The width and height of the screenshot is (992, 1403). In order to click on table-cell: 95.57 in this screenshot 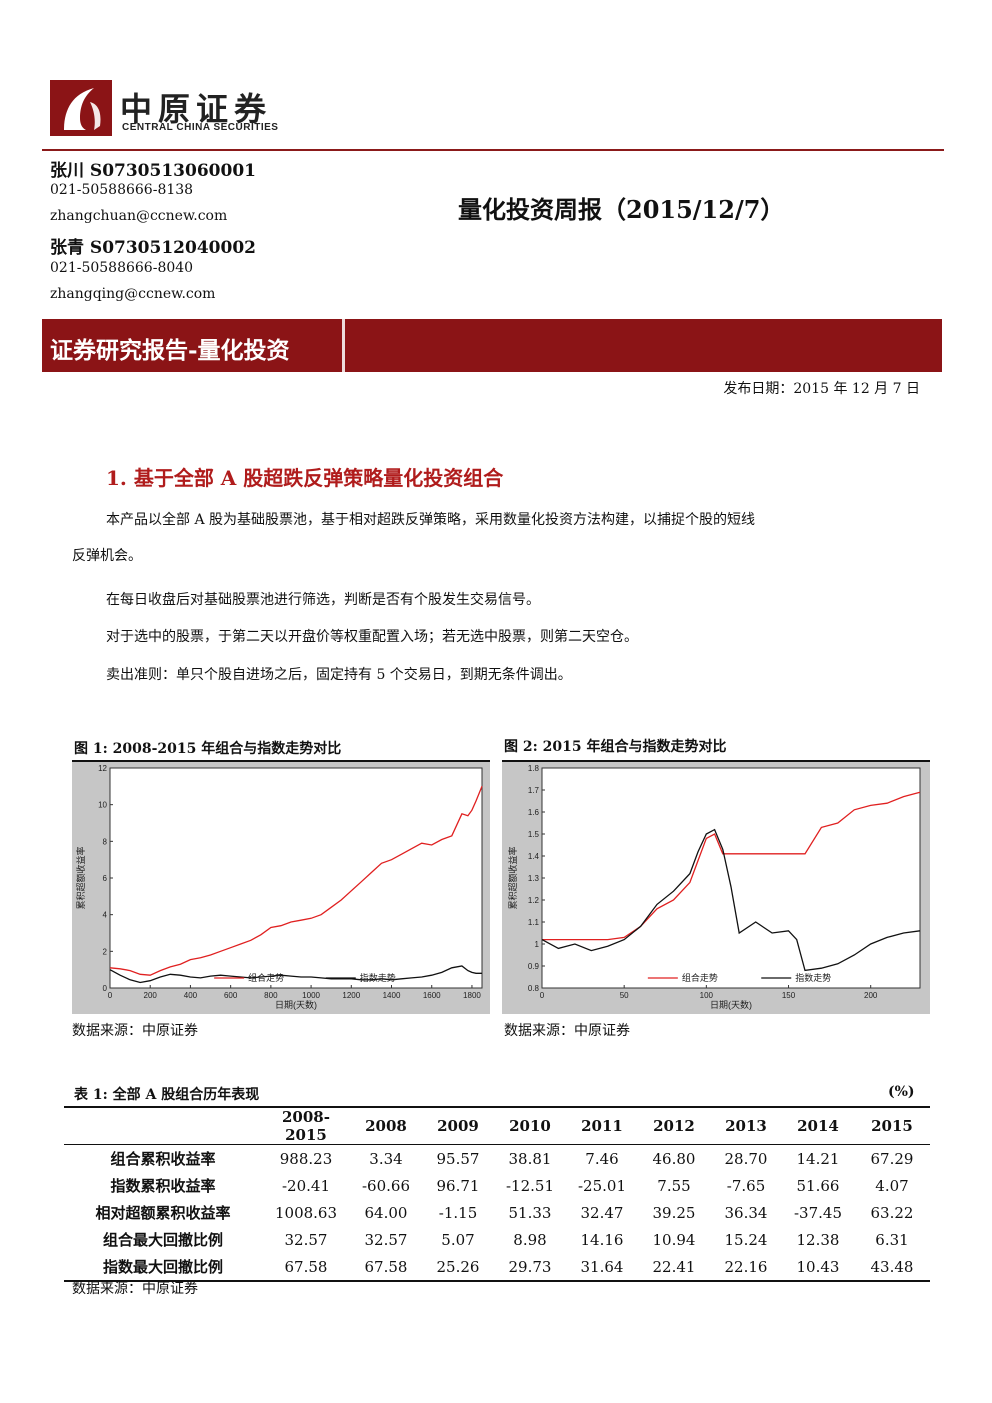, I will do `click(458, 1158)`.